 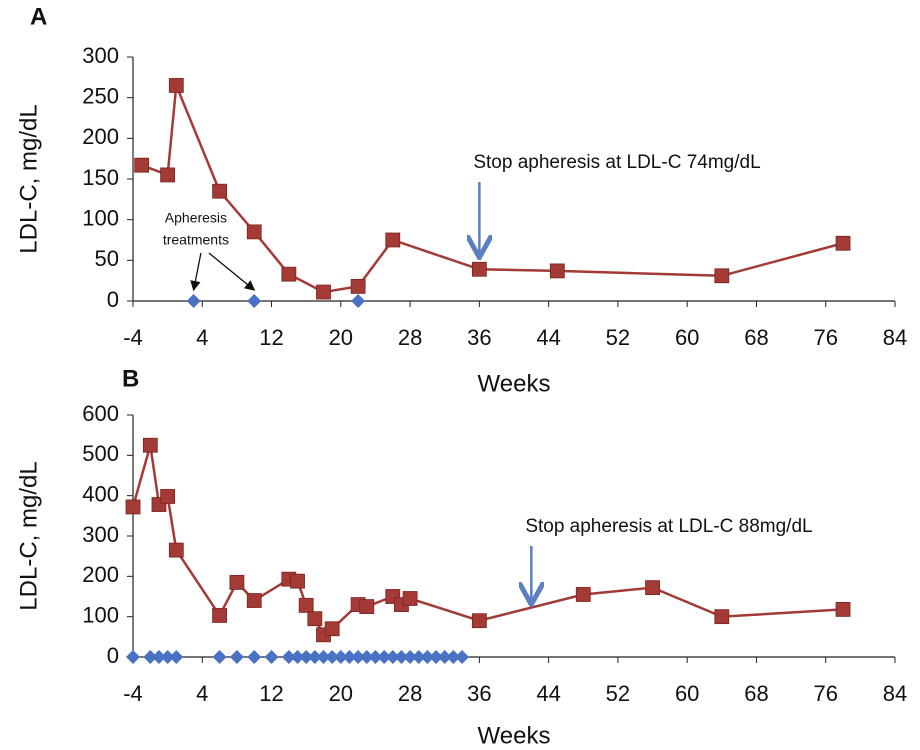 What do you see at coordinates (38, 16) in the screenshot?
I see `panel-title: A` at bounding box center [38, 16].